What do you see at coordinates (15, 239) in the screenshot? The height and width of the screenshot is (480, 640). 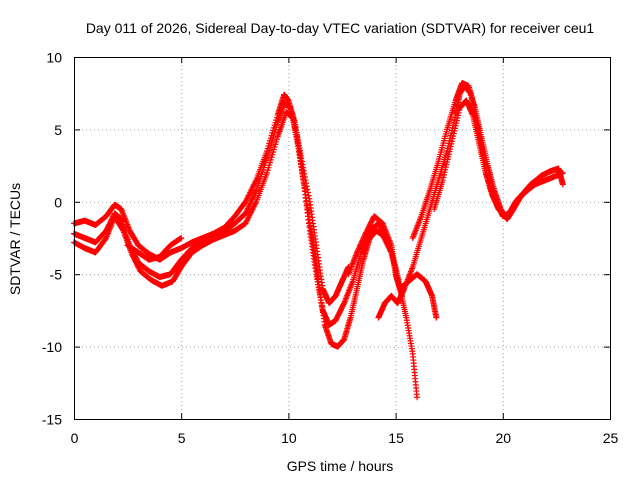 I see `y-axis-label: SDTVAR / TECUs` at bounding box center [15, 239].